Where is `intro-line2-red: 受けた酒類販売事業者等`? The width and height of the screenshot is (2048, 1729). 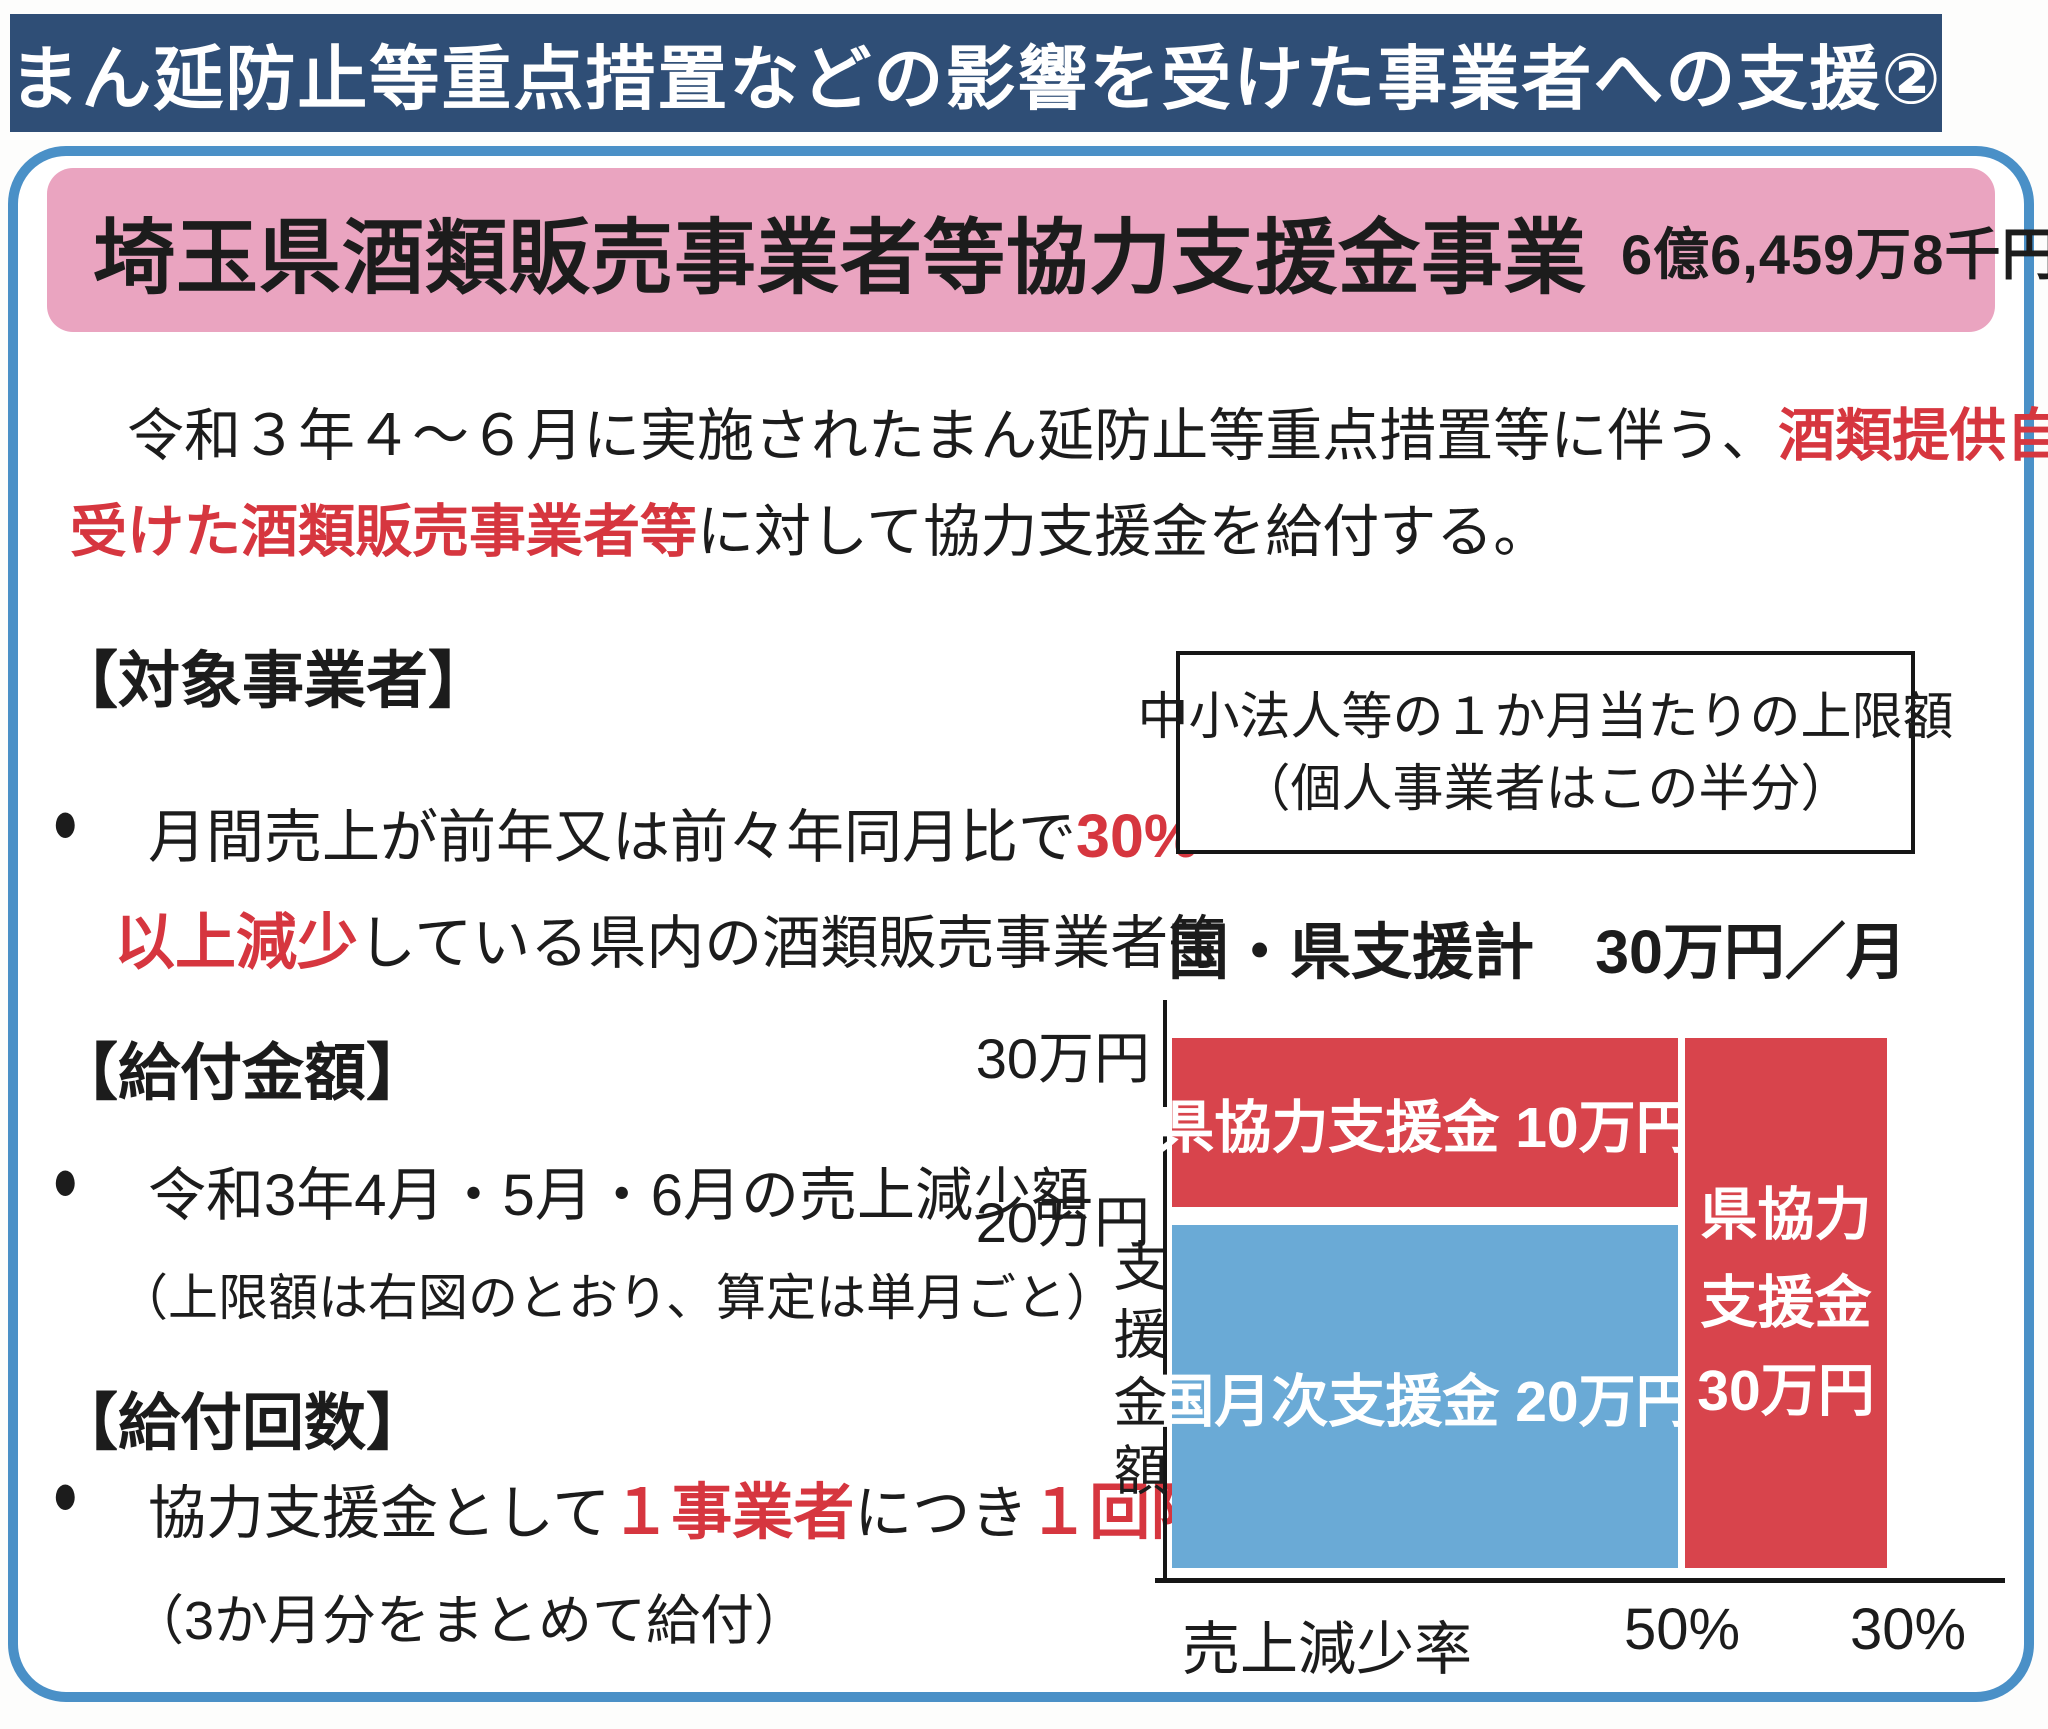 intro-line2-red: 受けた酒類販売事業者等 is located at coordinates (383, 532).